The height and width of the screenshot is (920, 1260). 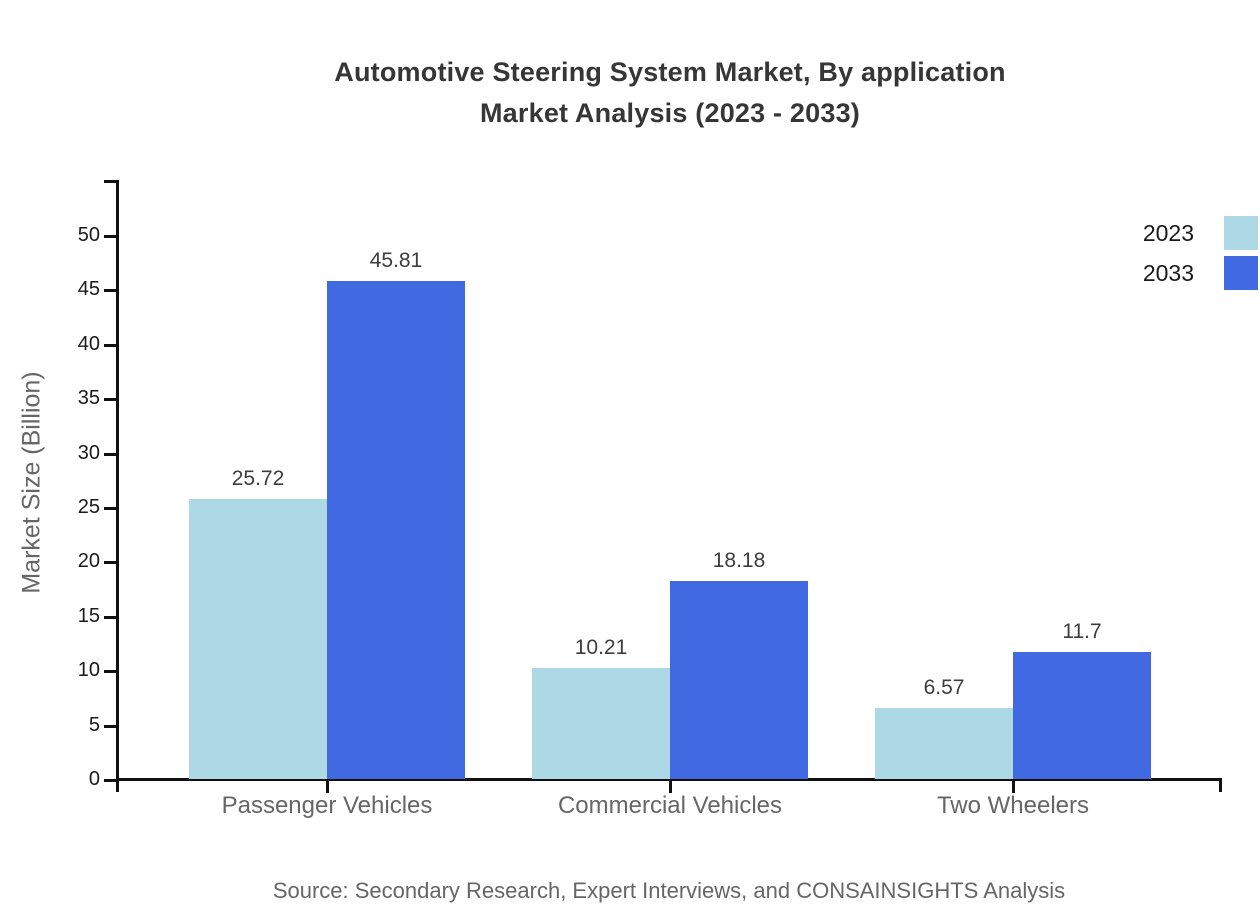 I want to click on y-axis-top-cap-icon, so click(x=110, y=181).